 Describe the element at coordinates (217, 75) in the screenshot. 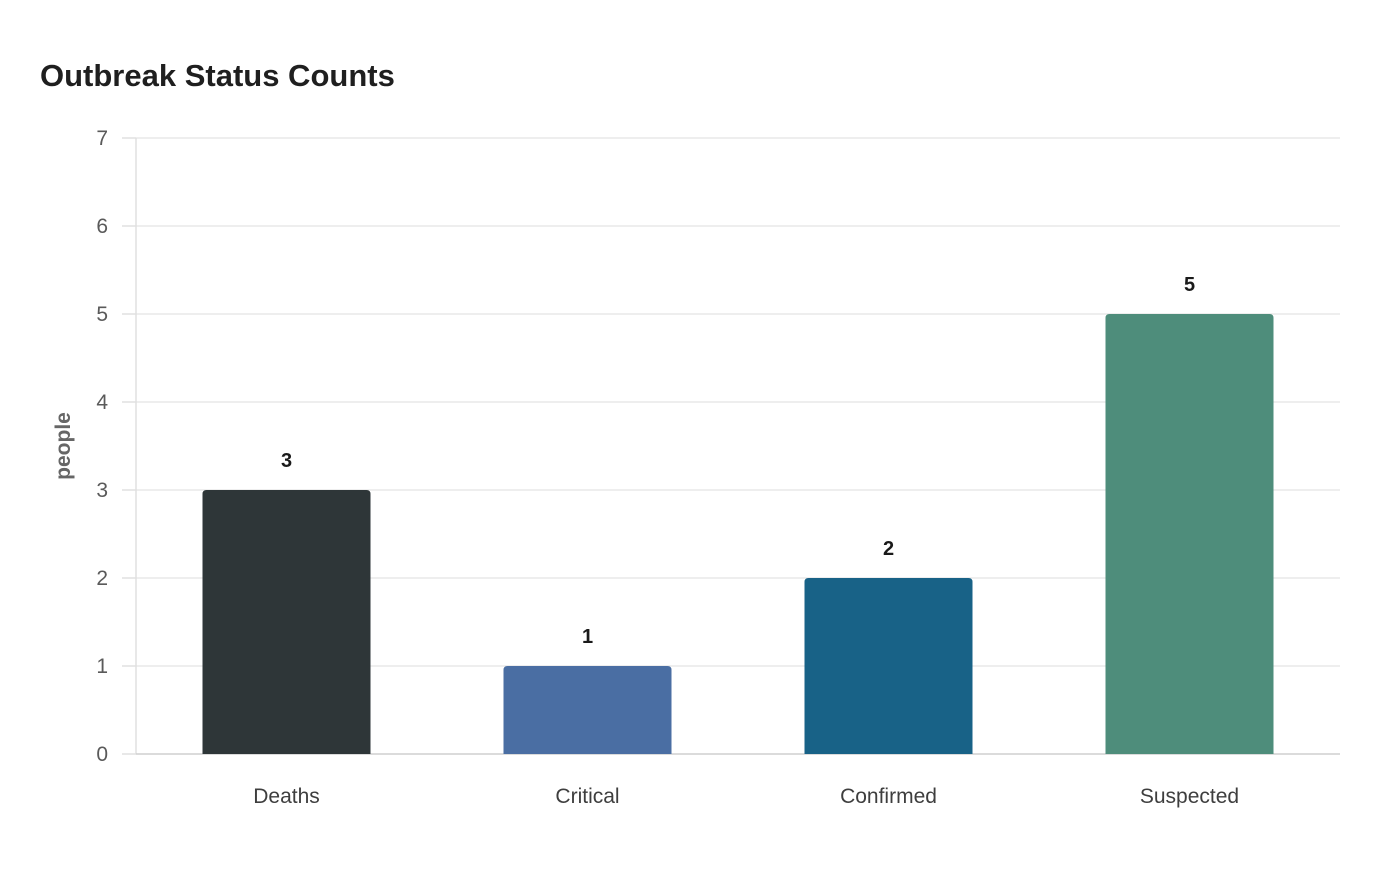

I see `chart-title: Outbreak Status Counts` at that location.